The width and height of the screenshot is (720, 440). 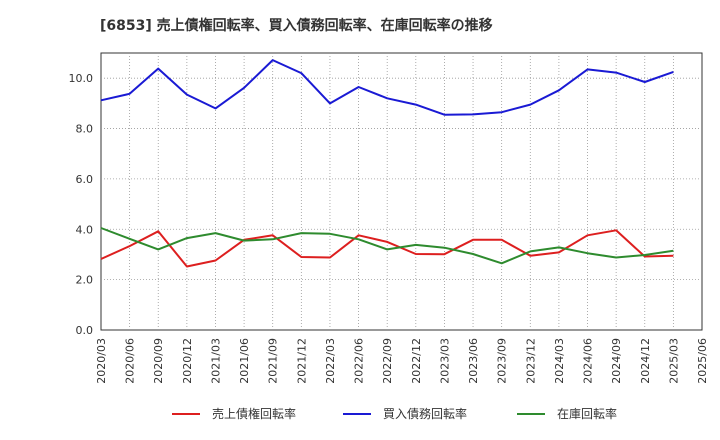 What do you see at coordinates (85, 330) in the screenshot?
I see `y-tick-label: 0.0` at bounding box center [85, 330].